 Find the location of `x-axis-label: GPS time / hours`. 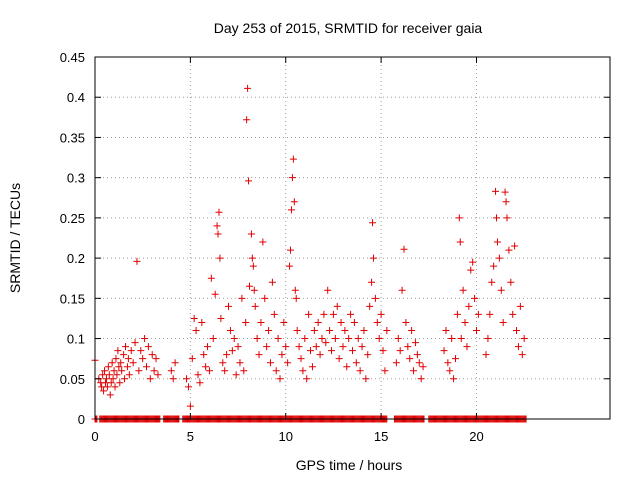

x-axis-label: GPS time / hours is located at coordinates (349, 465).